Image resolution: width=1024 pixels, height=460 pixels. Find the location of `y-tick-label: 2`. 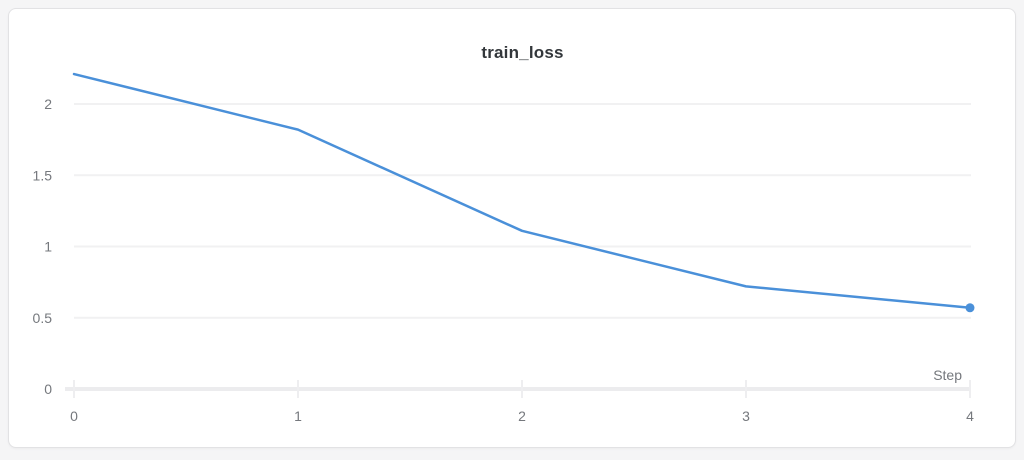

y-tick-label: 2 is located at coordinates (48, 104).